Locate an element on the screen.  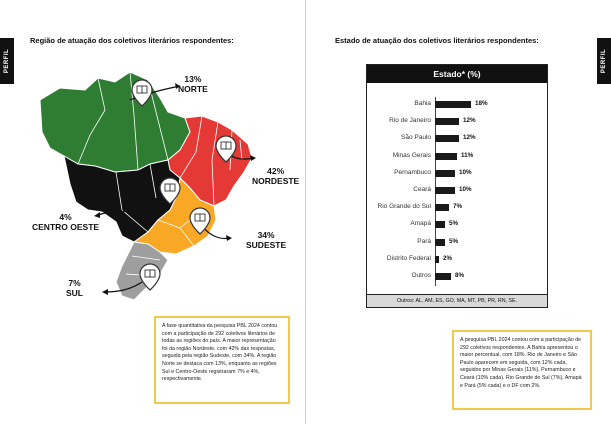
chart-row: Amapá 5% is located at coordinates (457, 224).